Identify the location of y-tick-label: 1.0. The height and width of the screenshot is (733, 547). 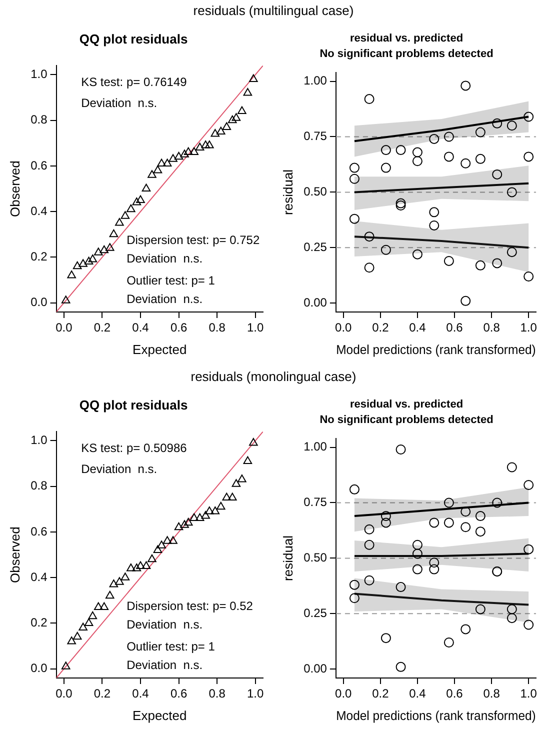
(39, 74).